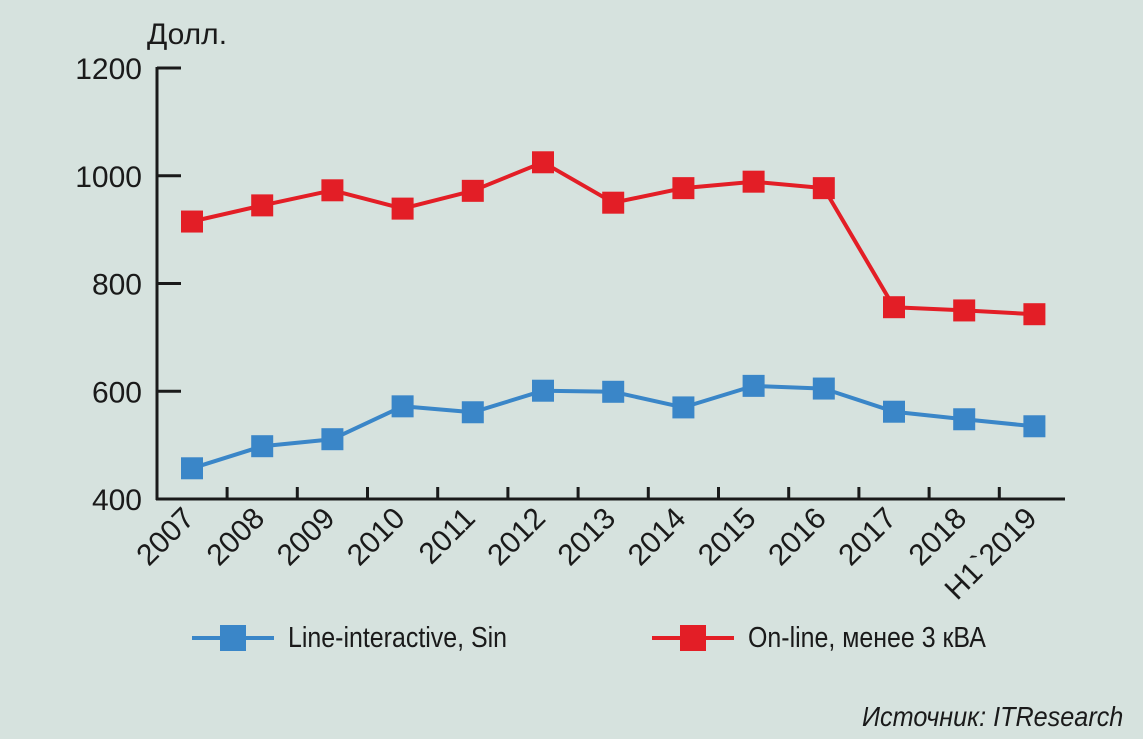 This screenshot has width=1143, height=739. I want to click on y-tick-label: 600, so click(117, 392).